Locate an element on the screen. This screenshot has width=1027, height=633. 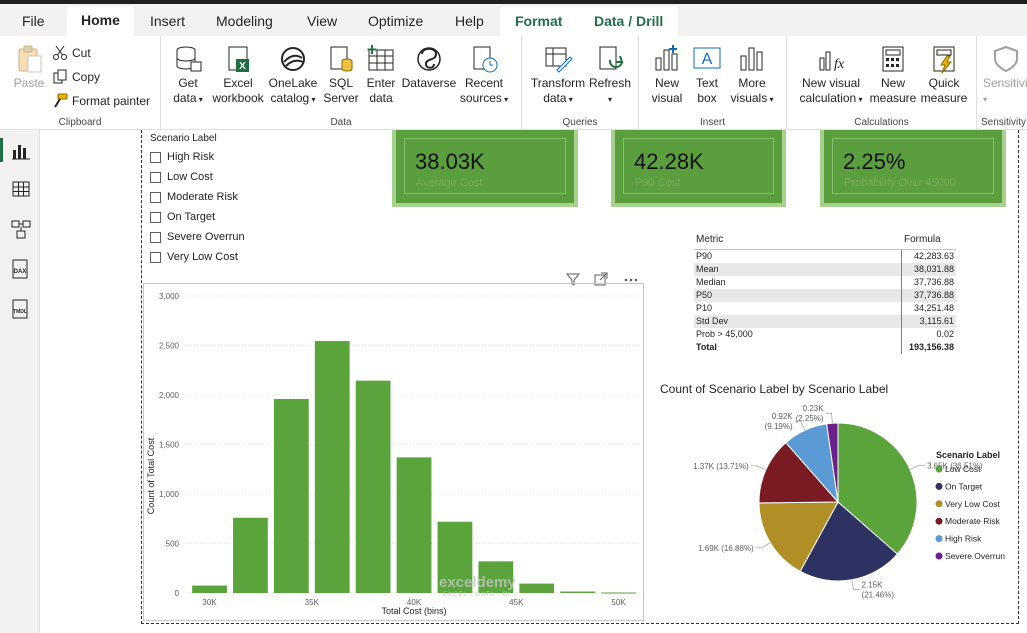
measure-icon is located at coordinates (893, 59).